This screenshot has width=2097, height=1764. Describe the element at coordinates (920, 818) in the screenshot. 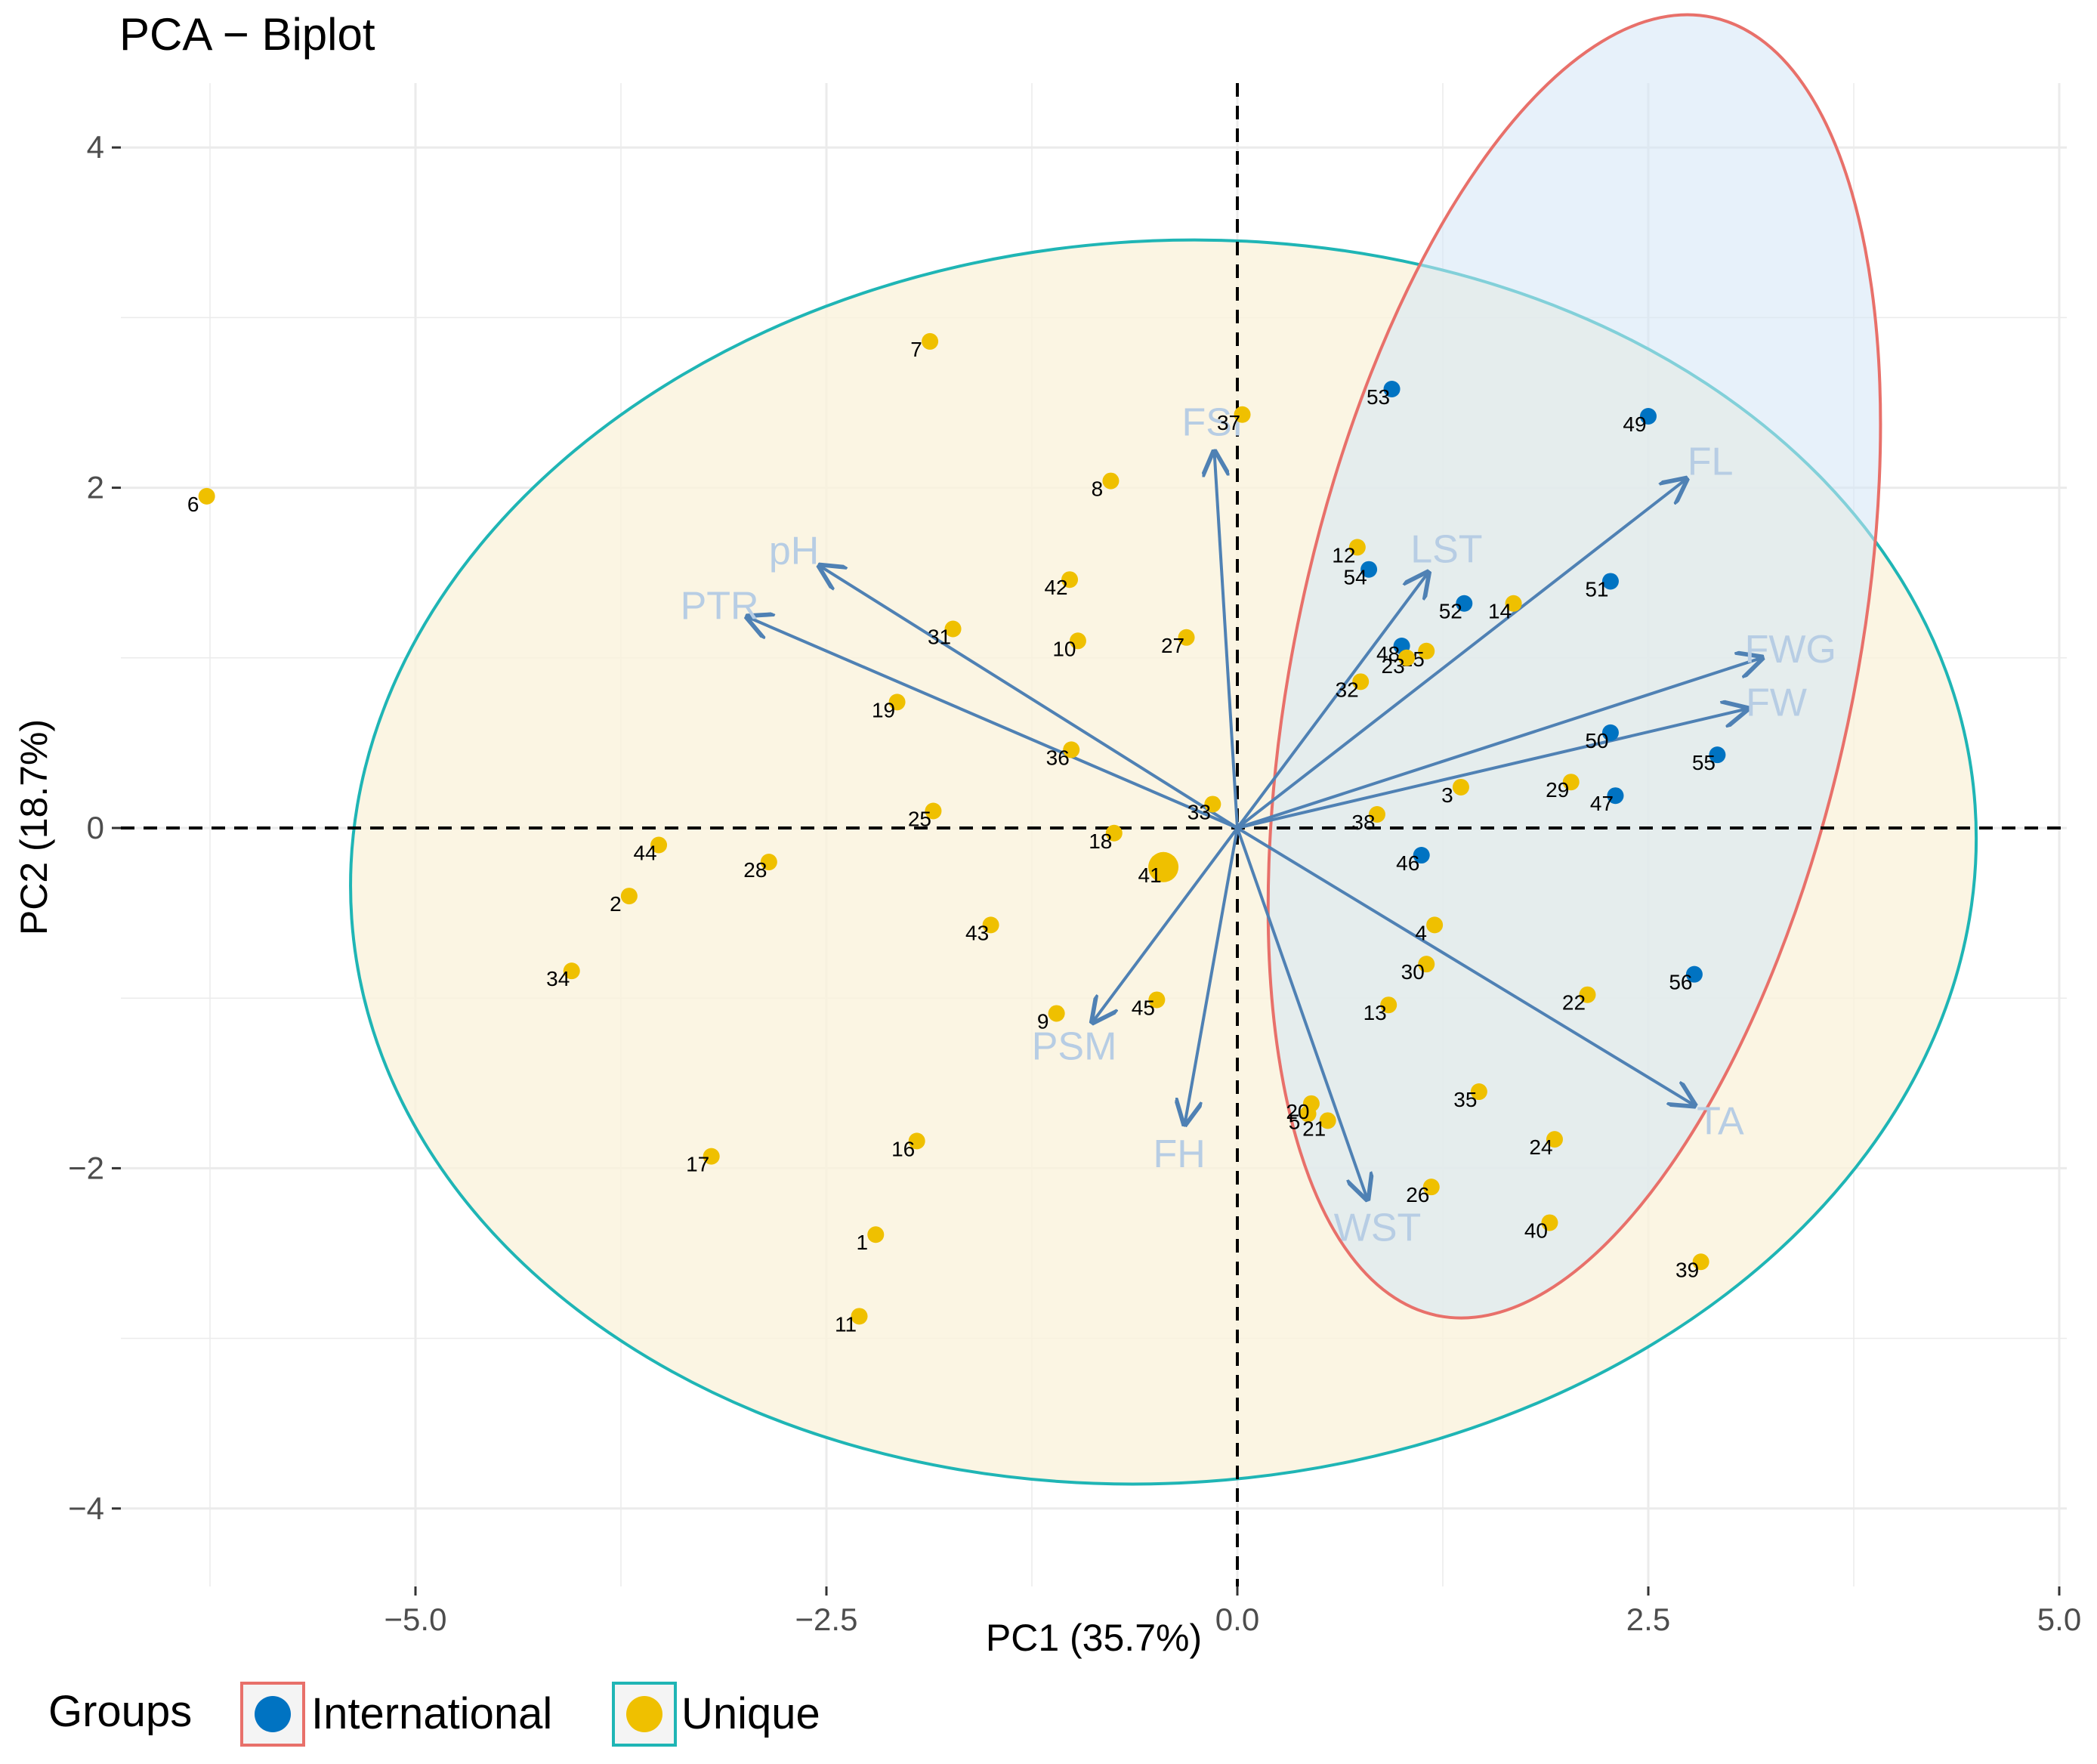

I see `point-label: 25` at that location.